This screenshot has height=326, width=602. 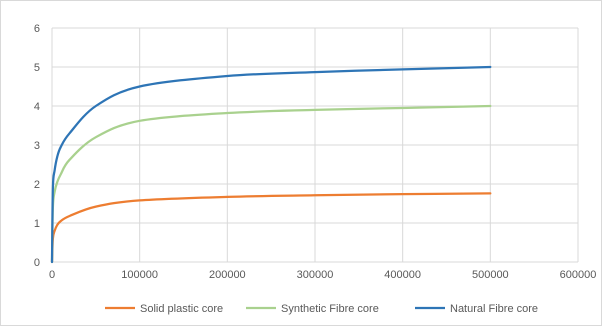 I want to click on x-tick-label: 600000, so click(x=578, y=275).